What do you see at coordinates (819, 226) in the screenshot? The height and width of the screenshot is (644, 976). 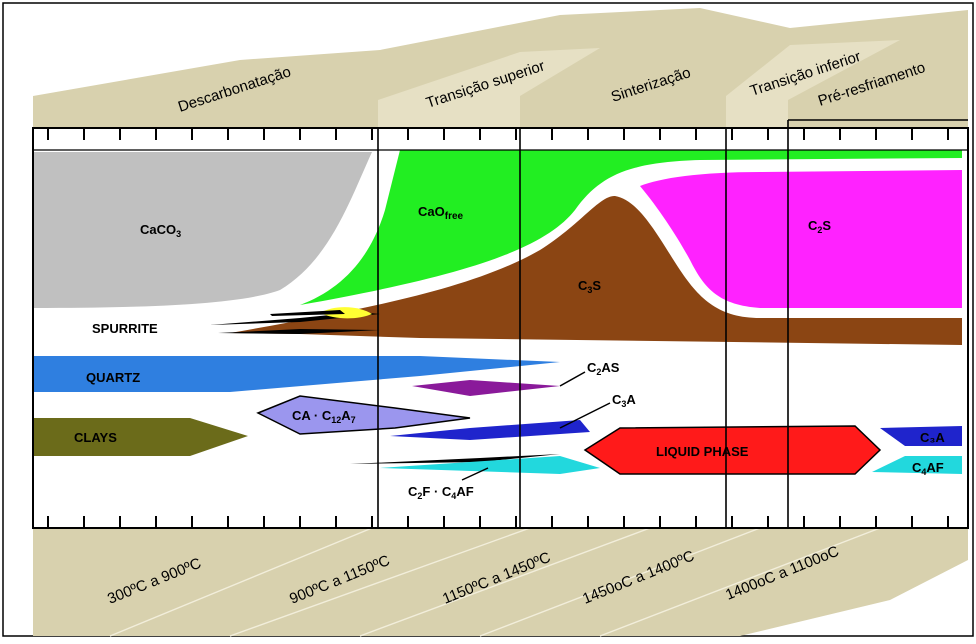 I see `c2s-label: C2S` at bounding box center [819, 226].